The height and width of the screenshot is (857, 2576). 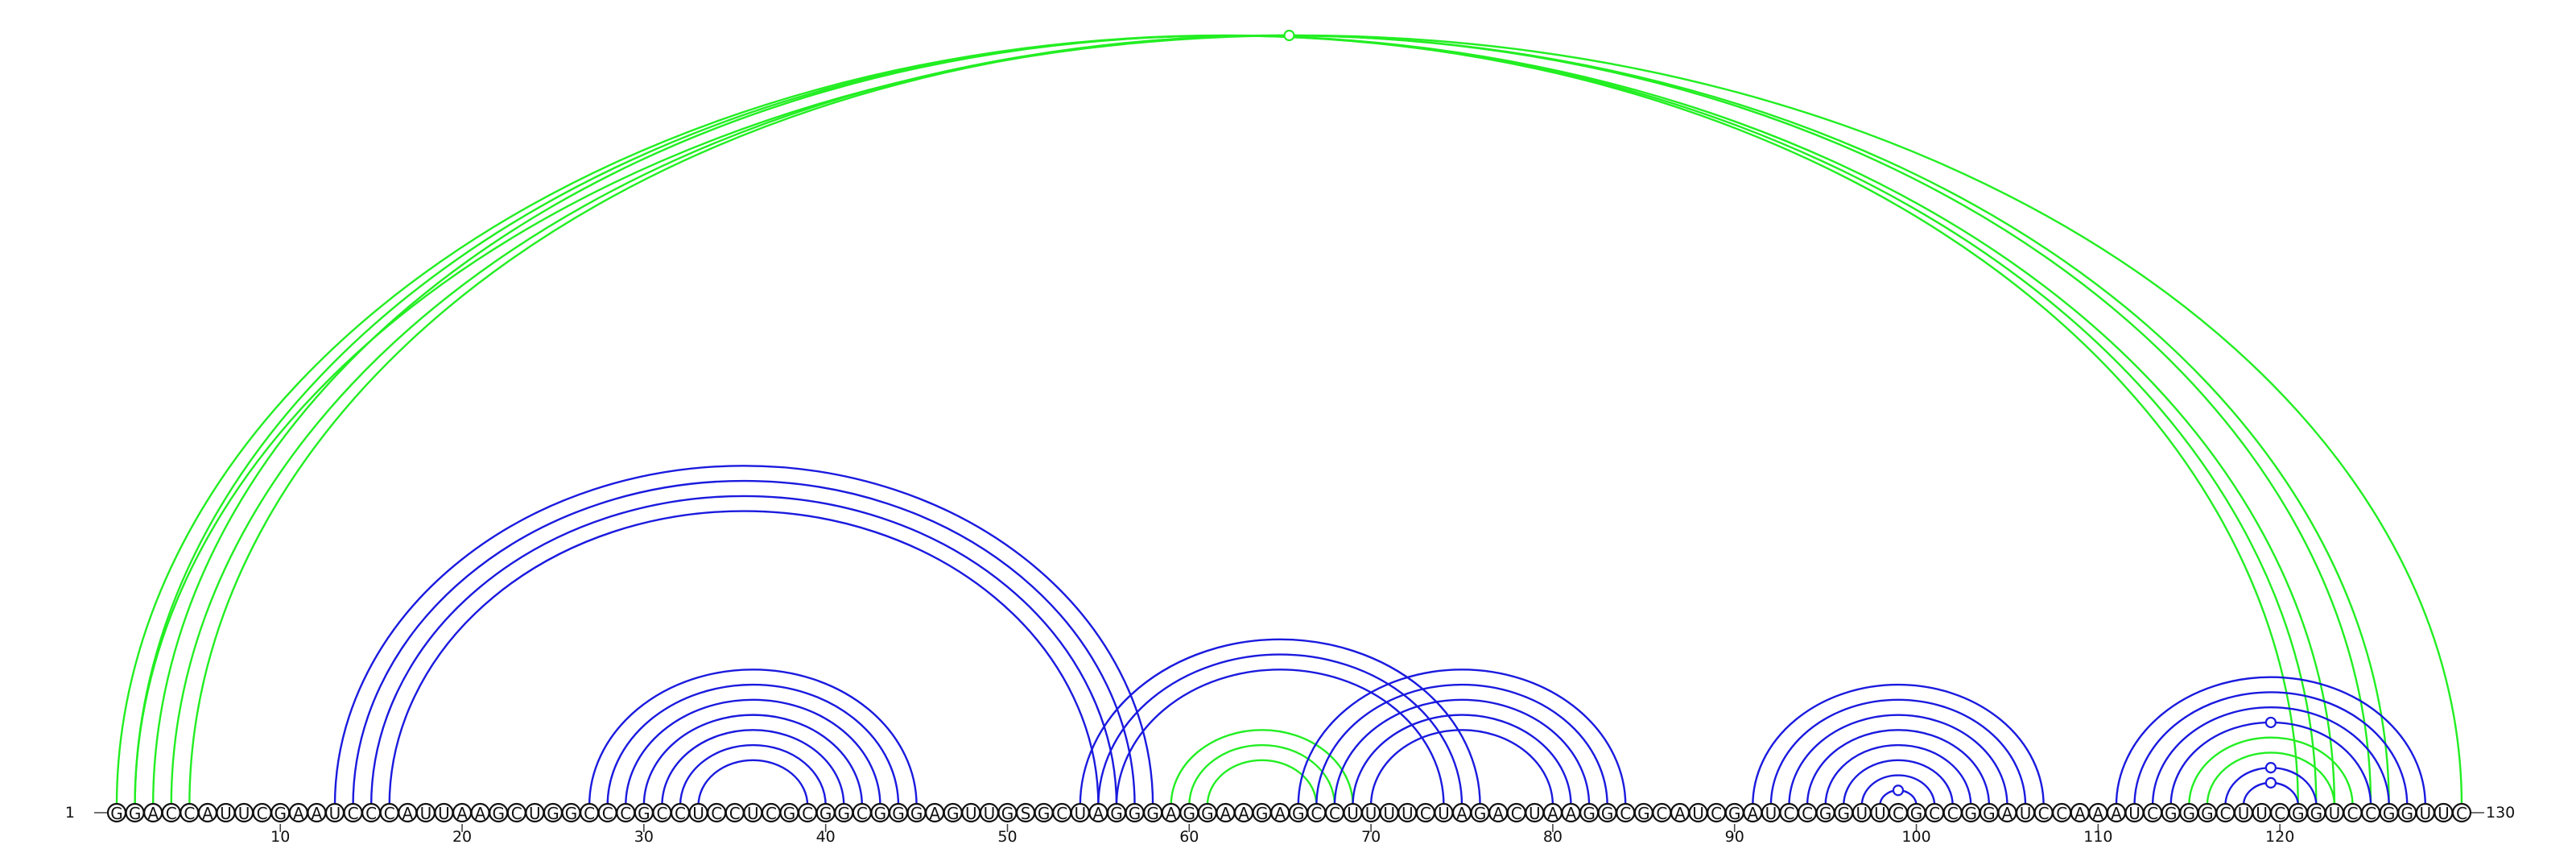 I want to click on nucleotide-111: A, so click(x=2116, y=812).